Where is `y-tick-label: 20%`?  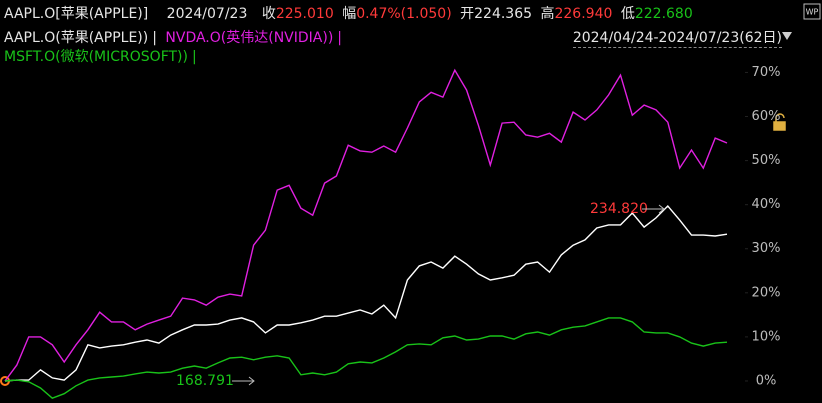 y-tick-label: 20% is located at coordinates (766, 292).